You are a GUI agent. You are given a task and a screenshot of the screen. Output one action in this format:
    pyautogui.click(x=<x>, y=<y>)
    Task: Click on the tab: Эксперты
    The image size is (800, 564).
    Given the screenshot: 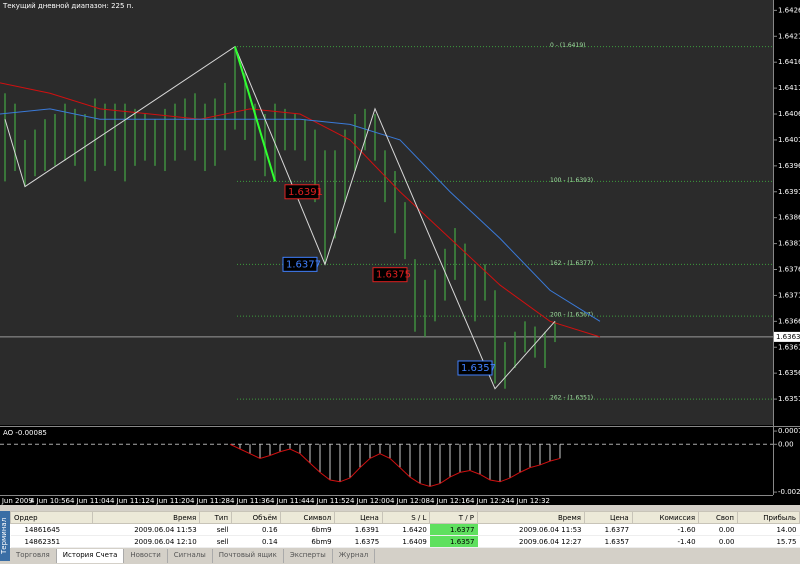 What is the action you would take?
    pyautogui.click(x=308, y=556)
    